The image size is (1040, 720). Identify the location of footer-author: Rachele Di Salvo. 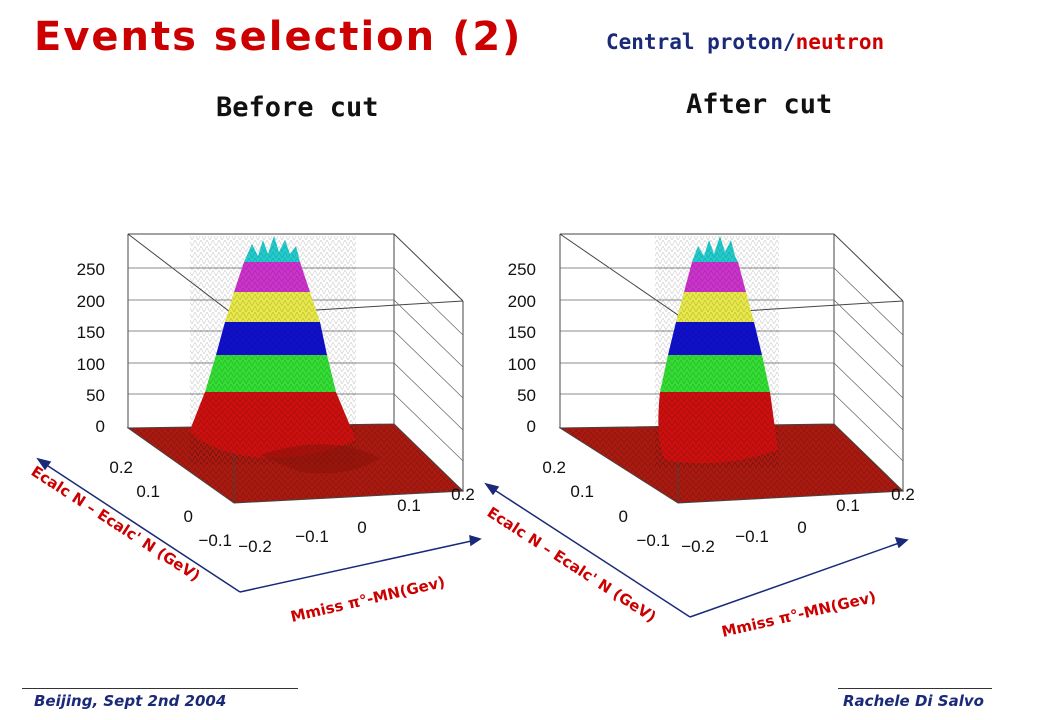
(913, 701).